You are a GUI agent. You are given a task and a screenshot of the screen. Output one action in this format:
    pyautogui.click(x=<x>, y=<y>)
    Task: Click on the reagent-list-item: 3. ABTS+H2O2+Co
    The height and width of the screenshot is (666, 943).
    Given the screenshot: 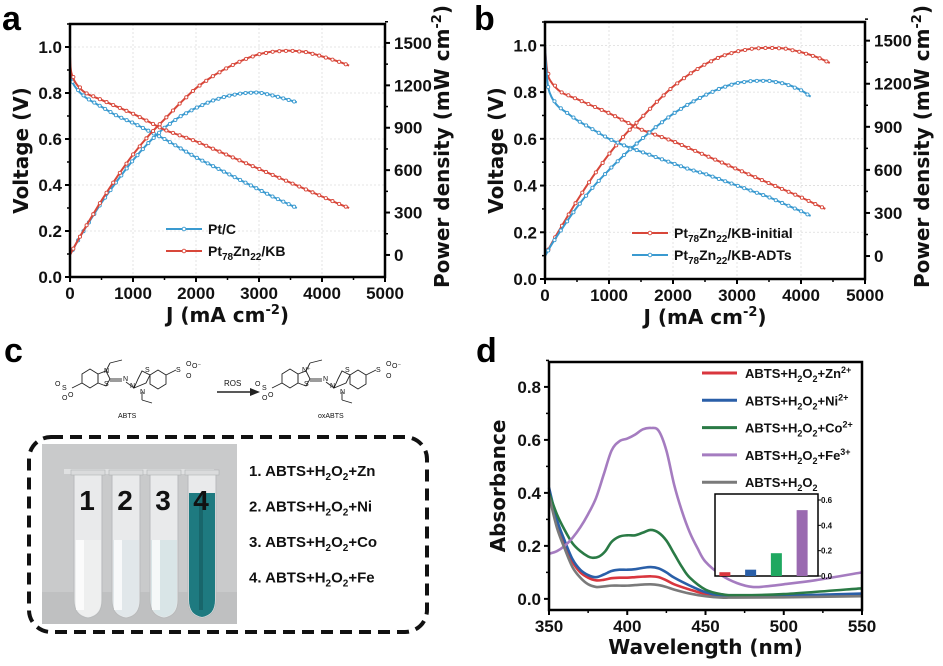 What is the action you would take?
    pyautogui.click(x=313, y=544)
    